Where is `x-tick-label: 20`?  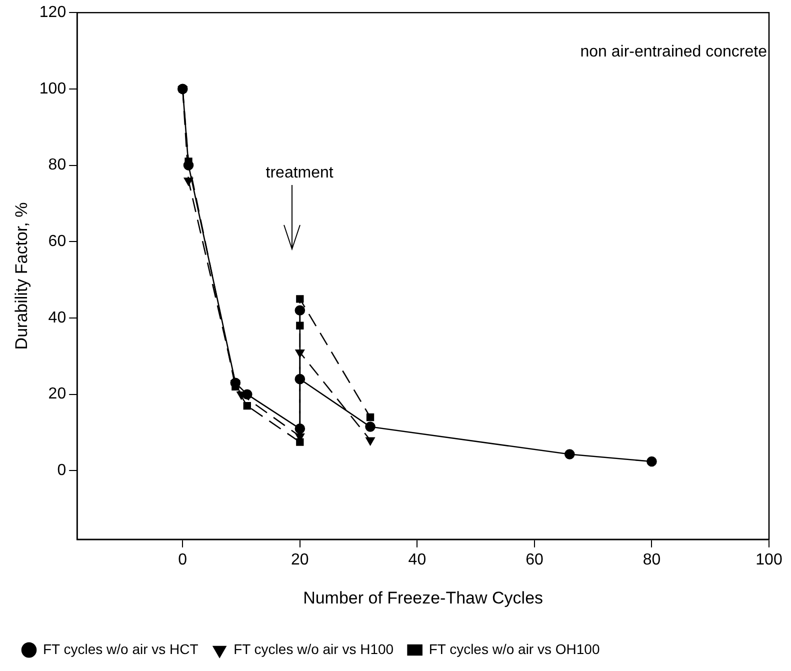 x-tick-label: 20 is located at coordinates (300, 559).